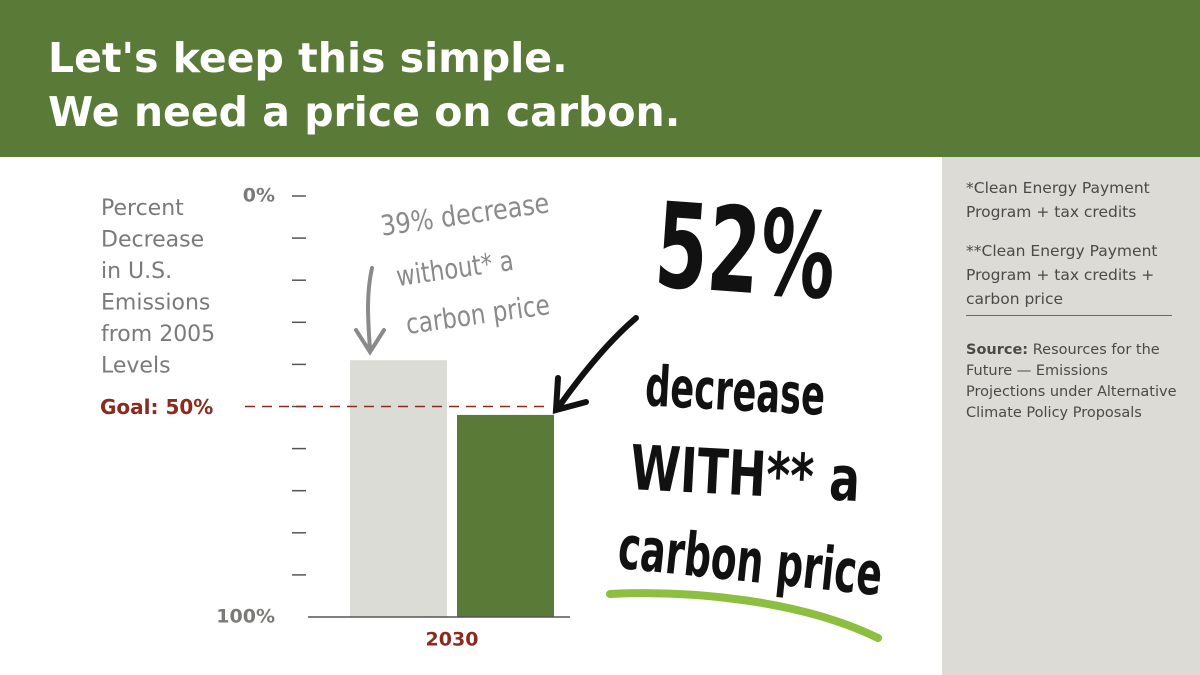 The width and height of the screenshot is (1200, 675). Describe the element at coordinates (454, 268) in the screenshot. I see `annotation: without* a` at that location.